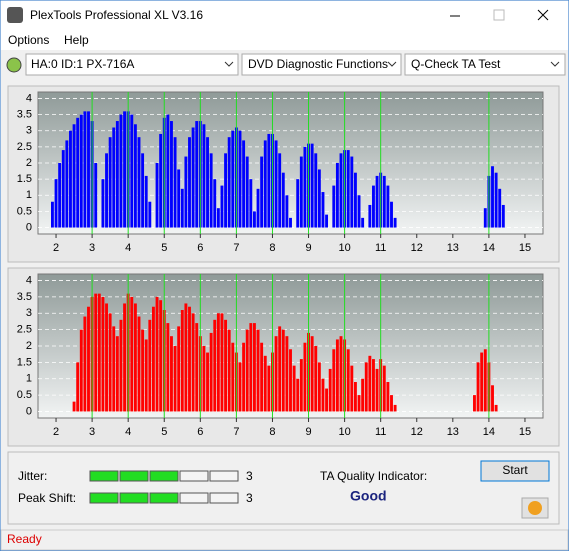  What do you see at coordinates (456, 64) in the screenshot?
I see `test-text: Q-Check TA Test` at bounding box center [456, 64].